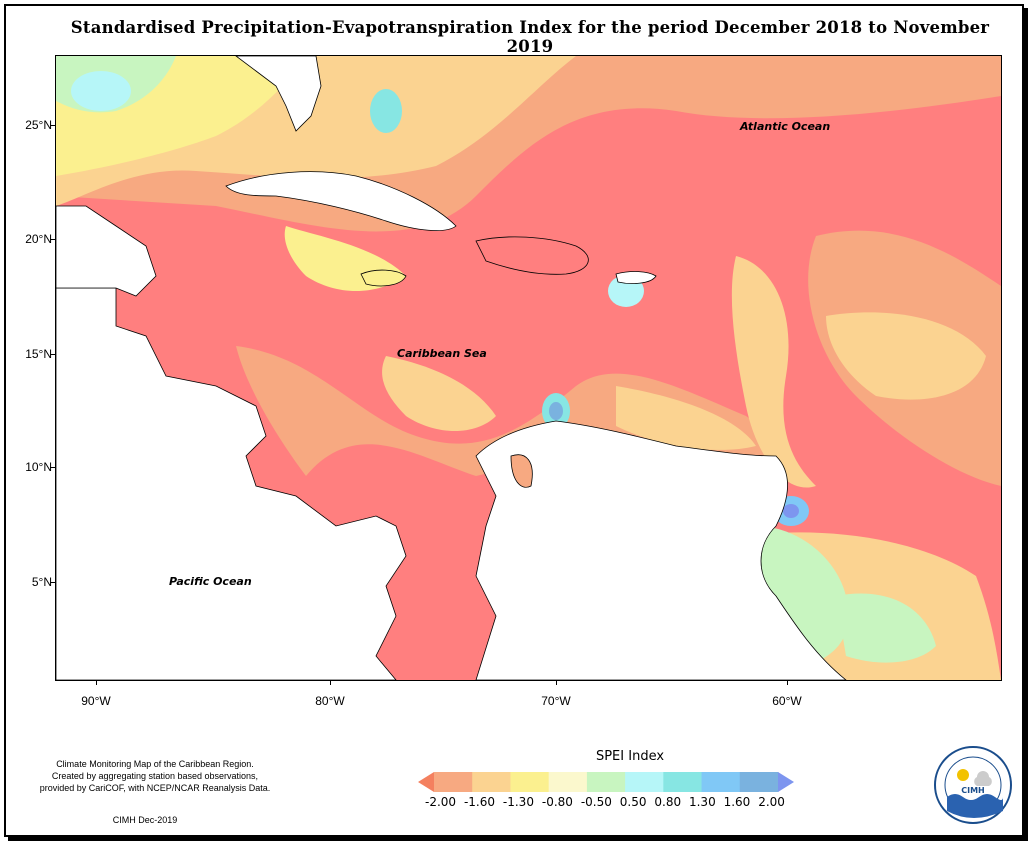 The image size is (1030, 843). I want to click on cimh-logo: CIMH, so click(973, 785).